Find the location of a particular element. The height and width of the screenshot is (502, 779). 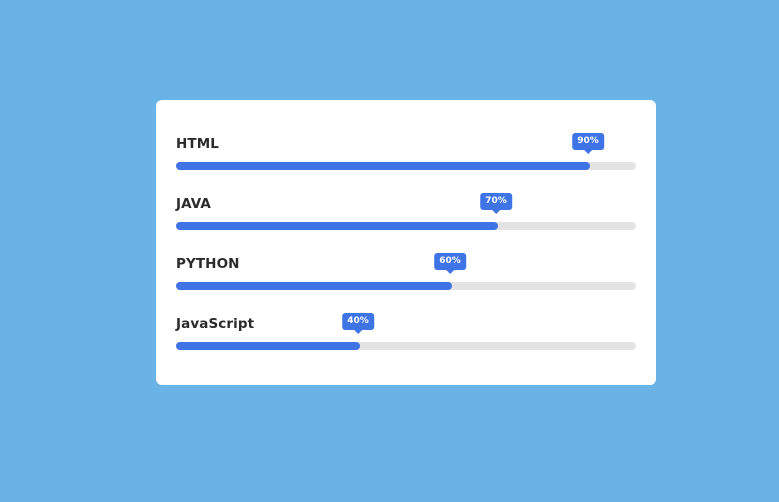

skill-name: PYTHON is located at coordinates (208, 264).